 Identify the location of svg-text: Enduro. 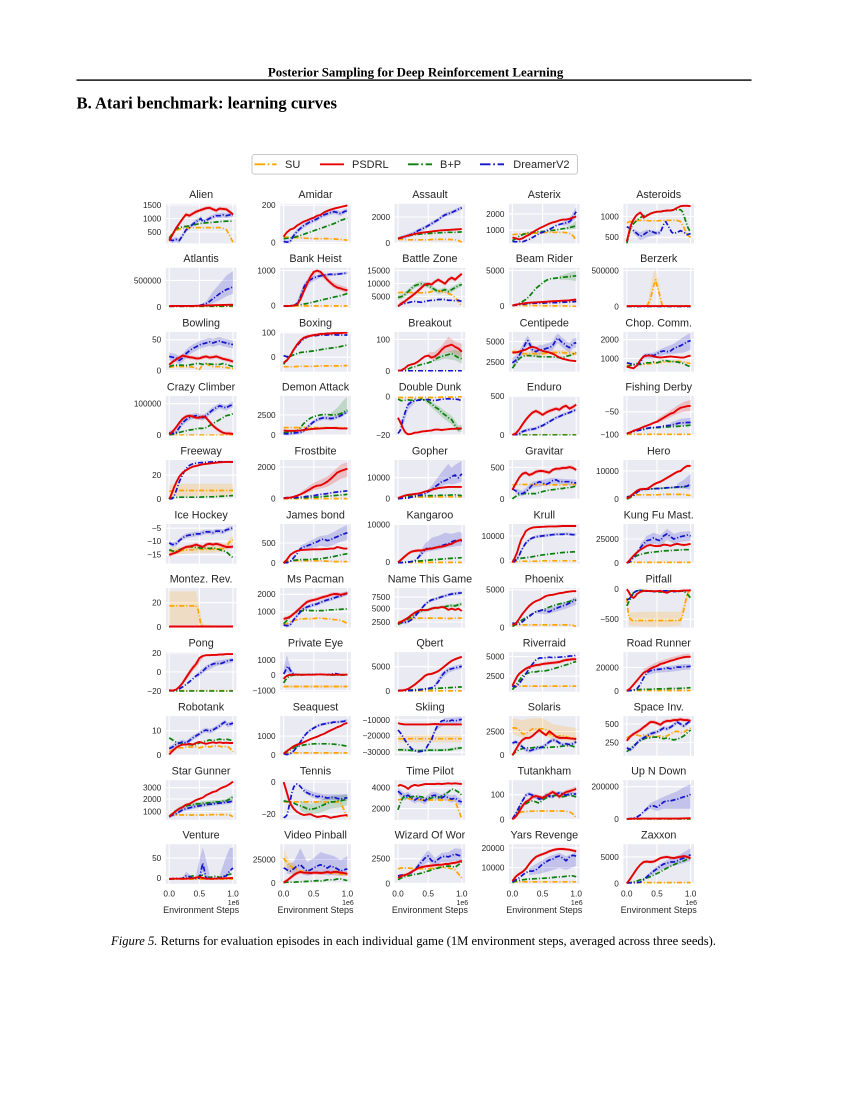
(544, 387).